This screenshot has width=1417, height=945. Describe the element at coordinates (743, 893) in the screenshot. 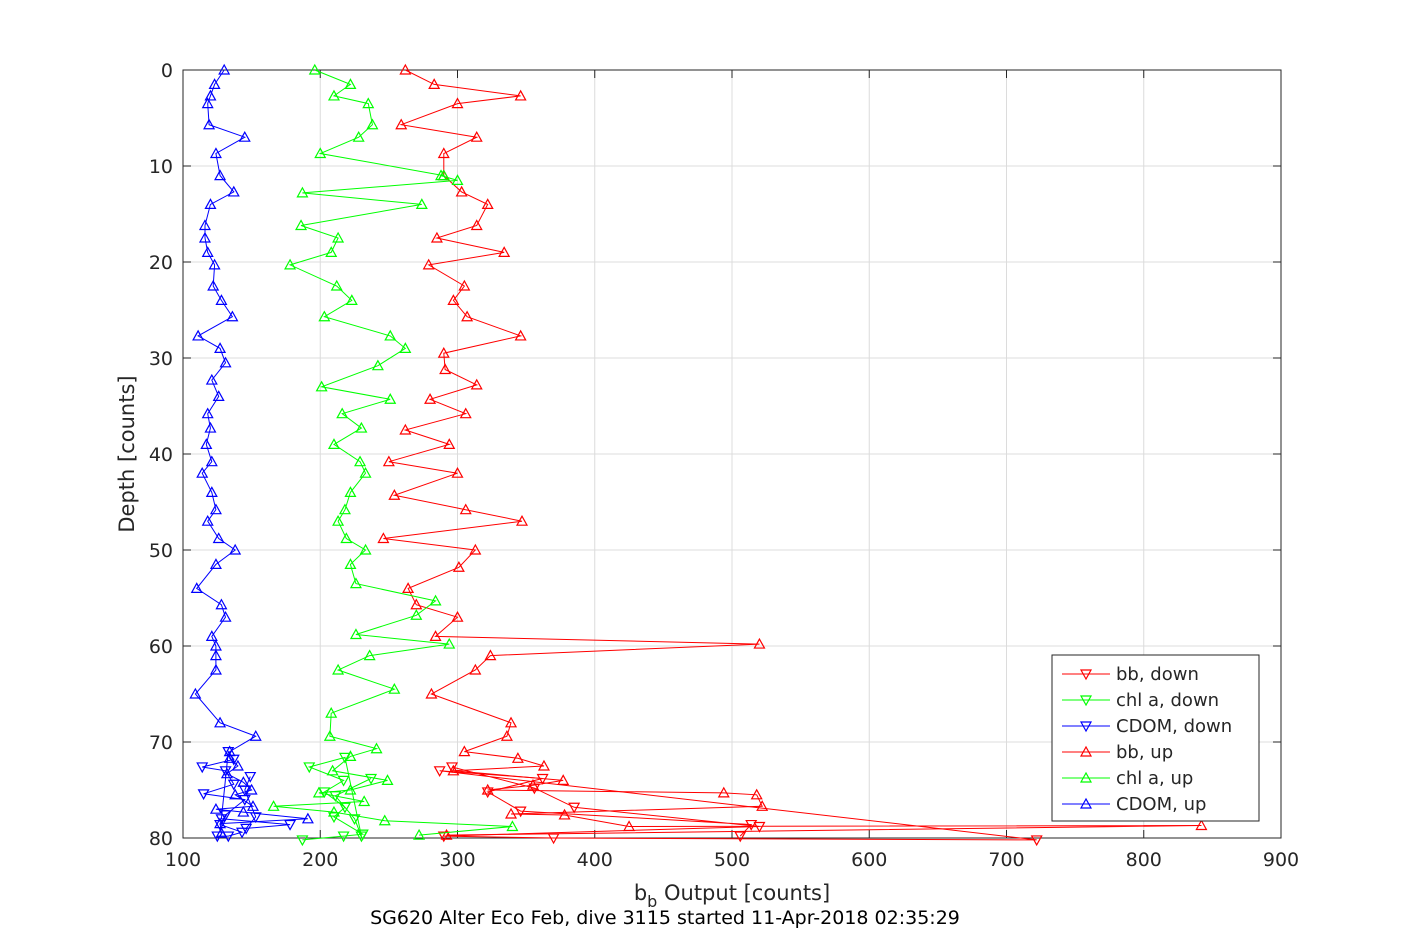

I see `x-axis-title-suffix: Output [counts]` at that location.